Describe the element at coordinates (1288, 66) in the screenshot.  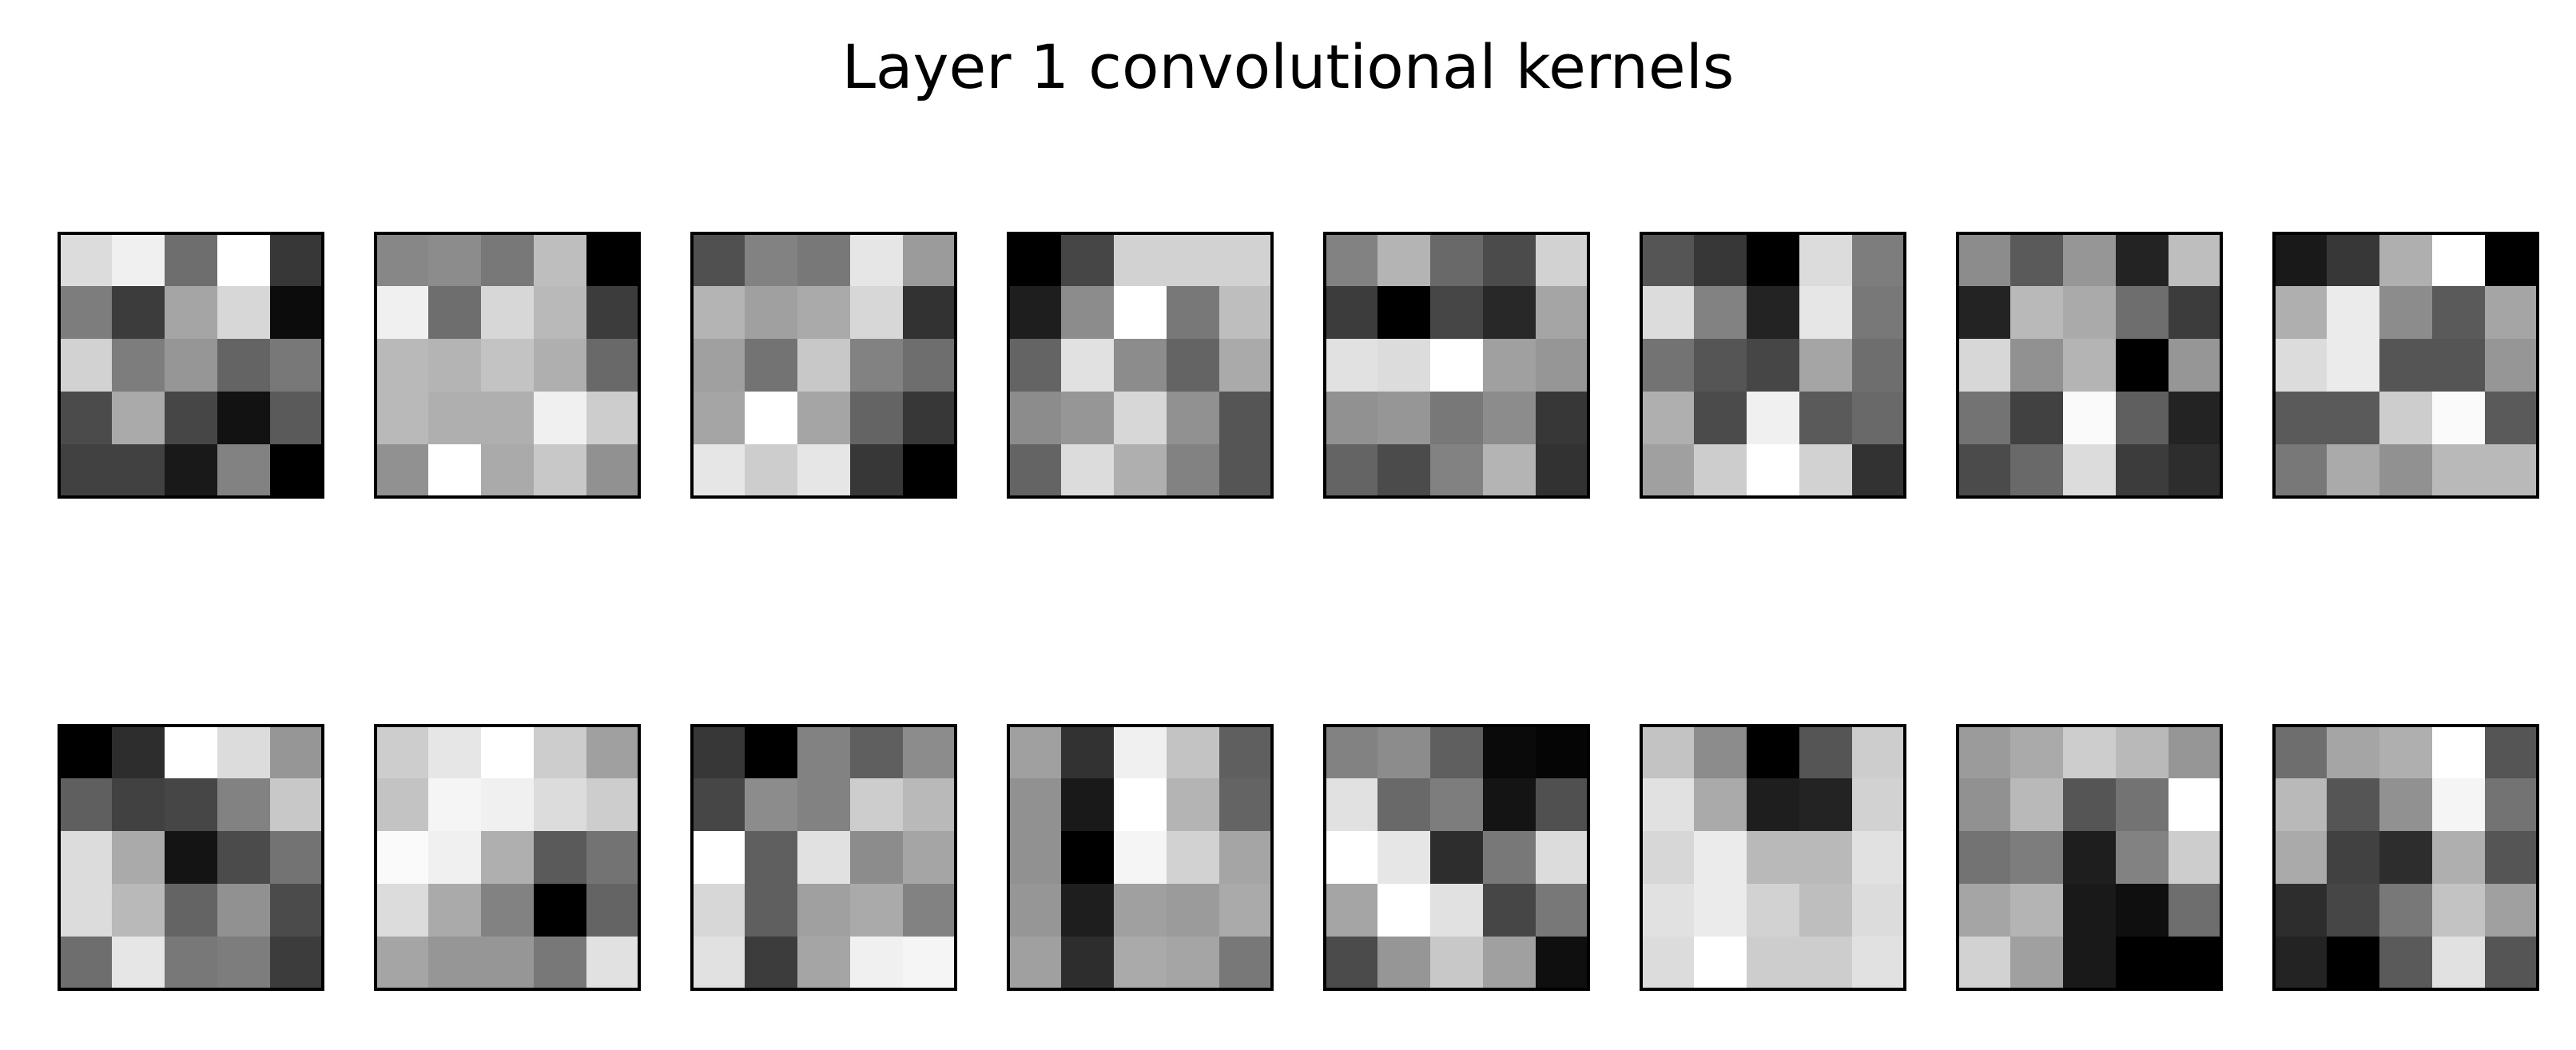
I see `chart-title: Layer 1 convolutional kernels` at that location.